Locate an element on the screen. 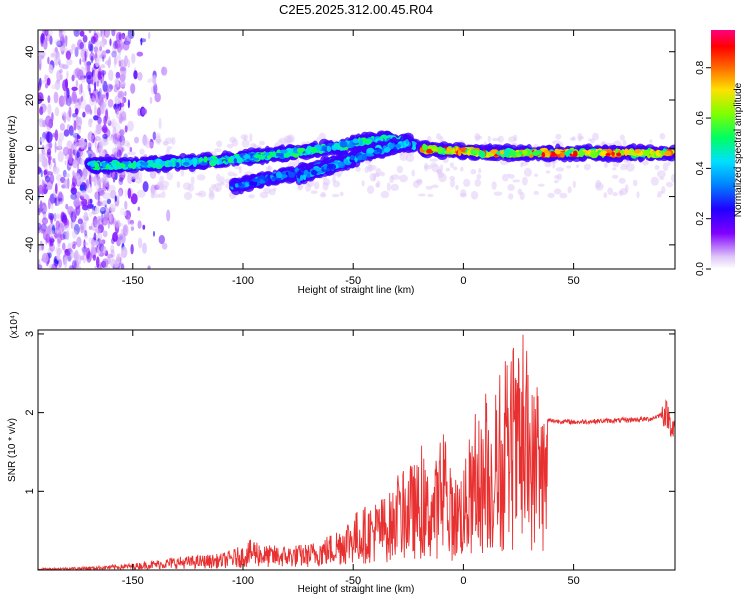  x-tick-label: -150 is located at coordinates (133, 281).